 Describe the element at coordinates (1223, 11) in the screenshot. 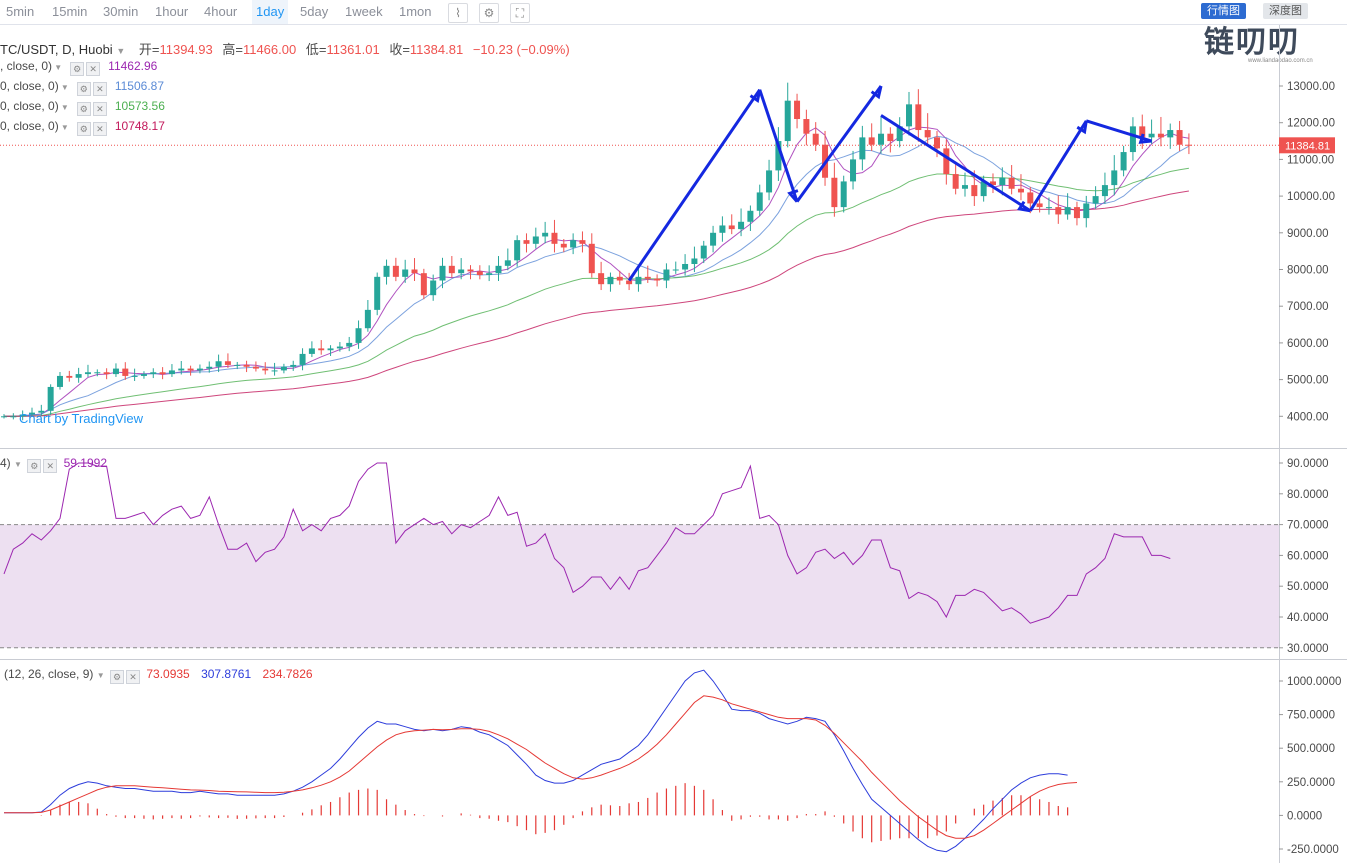

I see `tab-chart: 行情图` at that location.